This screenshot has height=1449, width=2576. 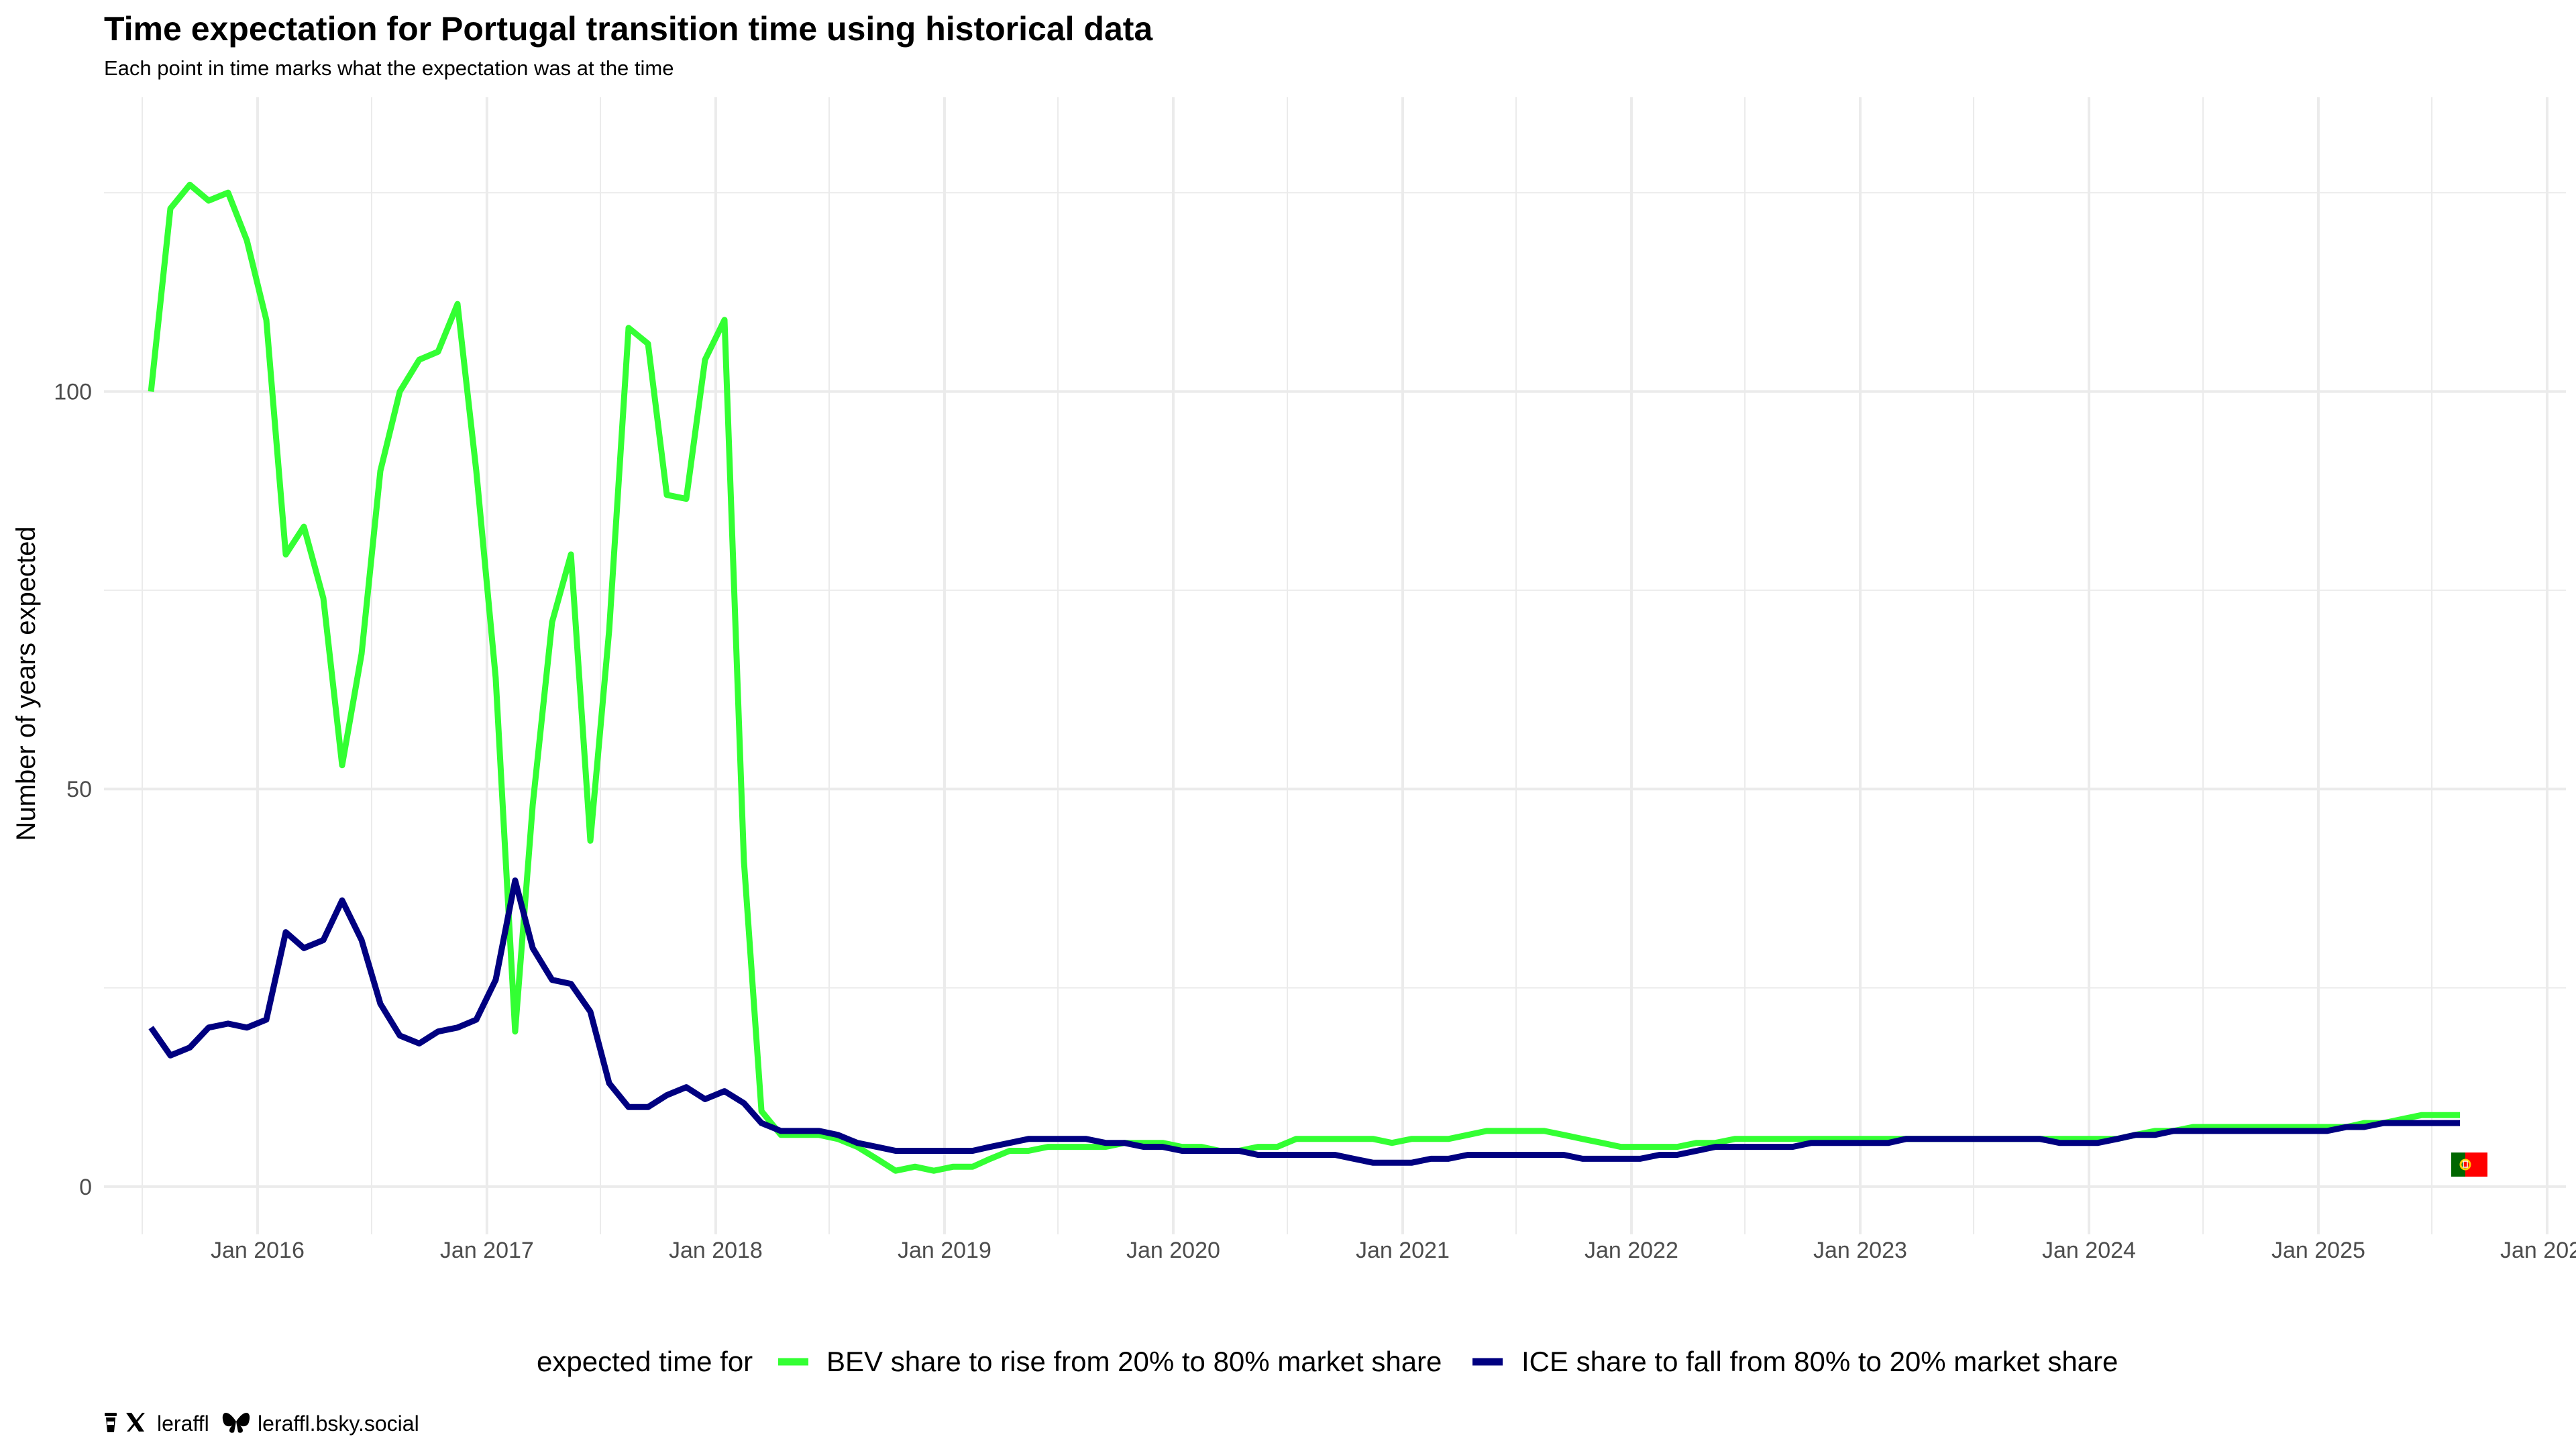 I want to click on x-tick-label: Jan 2020, so click(x=1173, y=1250).